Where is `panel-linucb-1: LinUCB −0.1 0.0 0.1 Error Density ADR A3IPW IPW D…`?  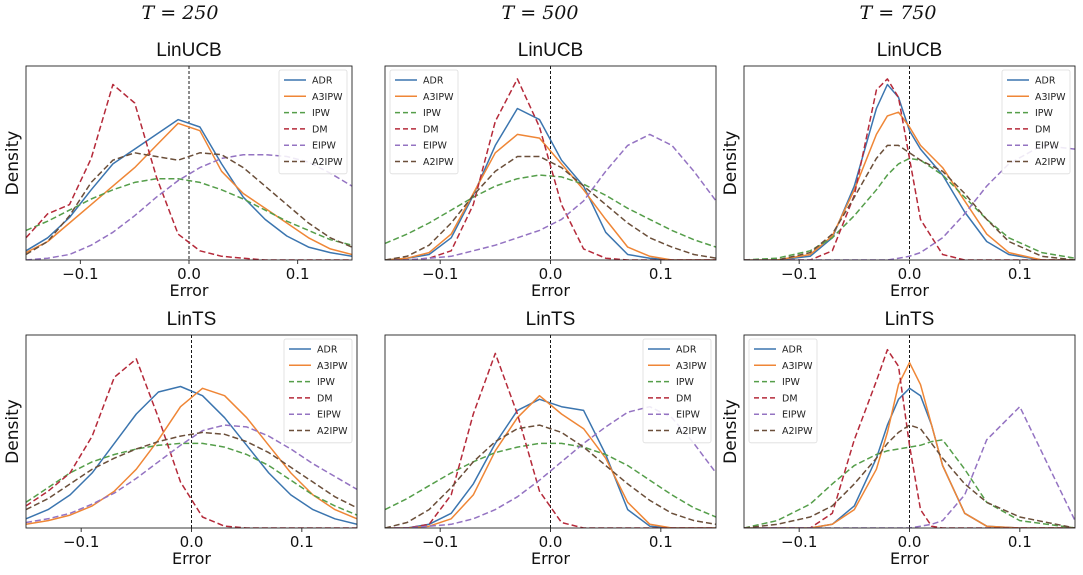 panel-linucb-1: LinUCB −0.1 0.0 0.1 Error Density ADR A3IPW IPW D… is located at coordinates (178, 170).